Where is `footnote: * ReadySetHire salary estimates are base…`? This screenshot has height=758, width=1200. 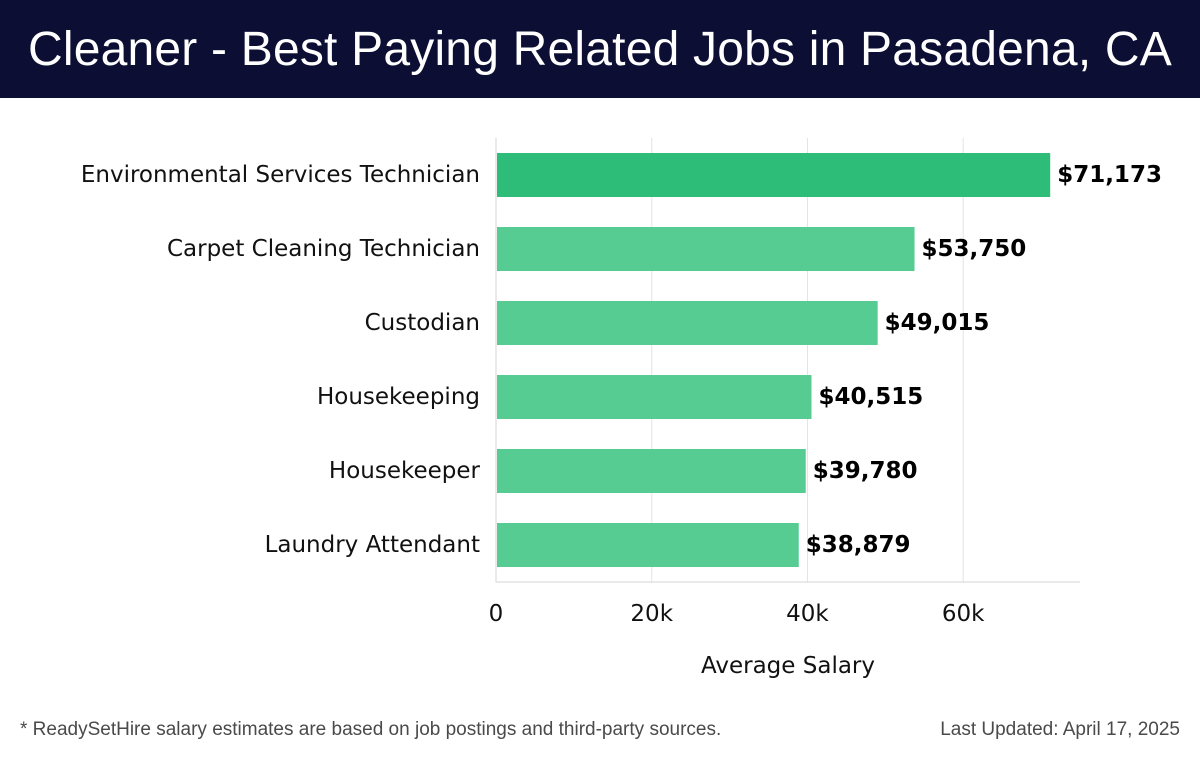 footnote: * ReadySetHire salary estimates are base… is located at coordinates (371, 729).